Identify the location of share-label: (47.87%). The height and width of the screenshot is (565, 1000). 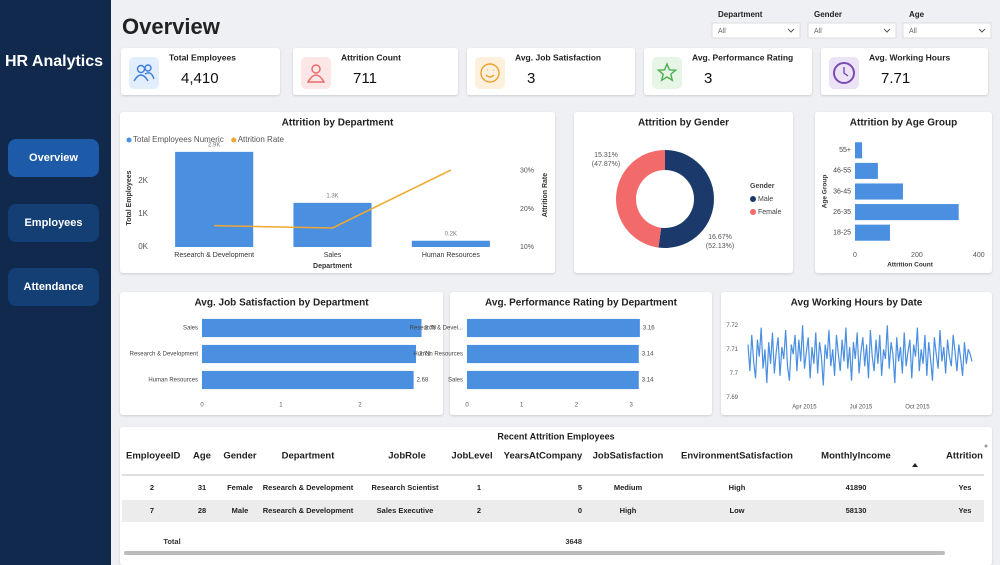
(606, 164).